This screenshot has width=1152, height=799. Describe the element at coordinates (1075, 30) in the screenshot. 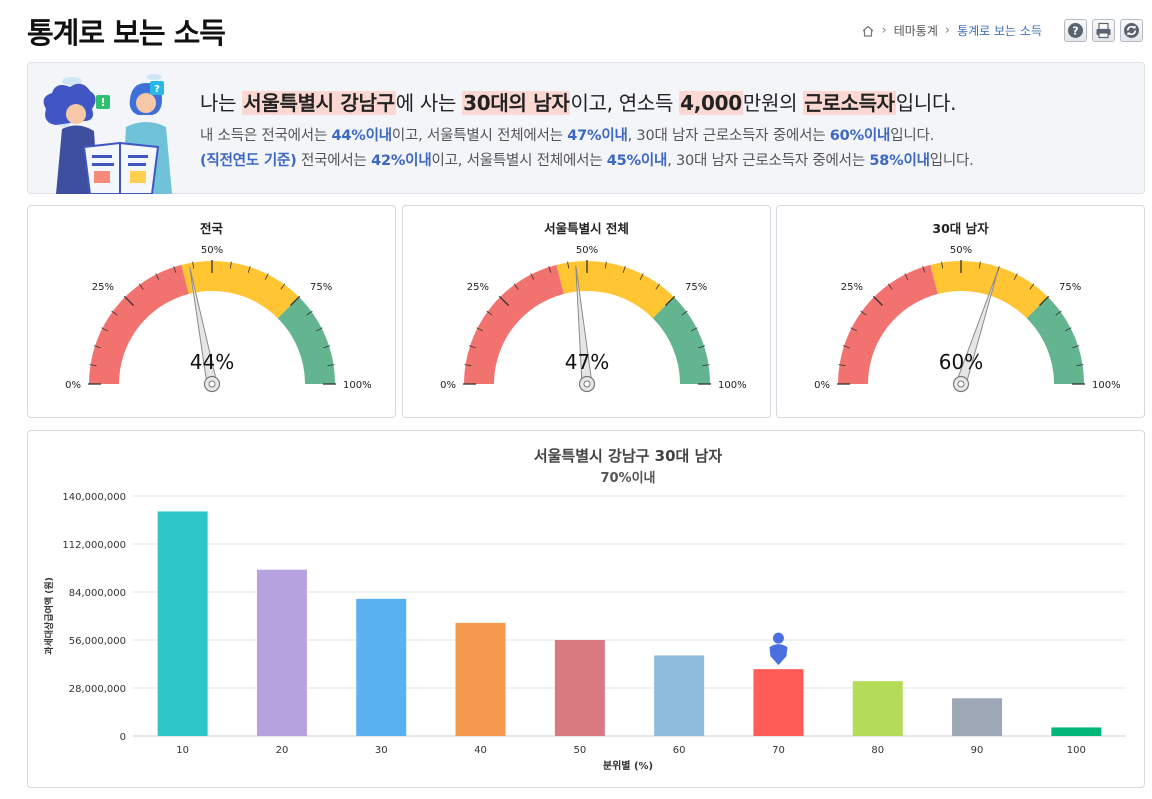

I see `help-button: ?` at that location.